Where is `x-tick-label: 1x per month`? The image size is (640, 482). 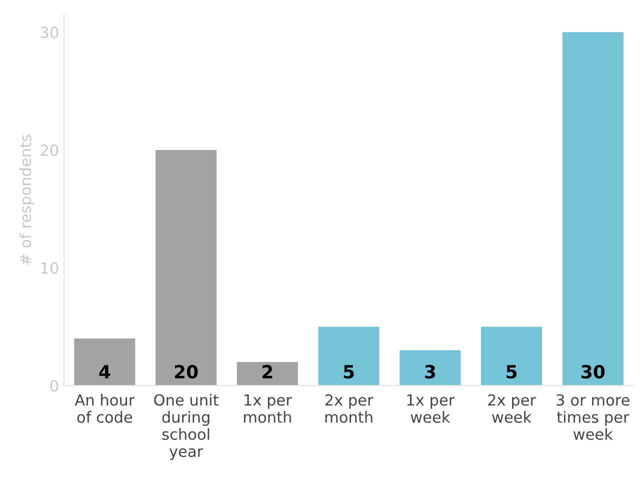 x-tick-label: 1x per month is located at coordinates (268, 408).